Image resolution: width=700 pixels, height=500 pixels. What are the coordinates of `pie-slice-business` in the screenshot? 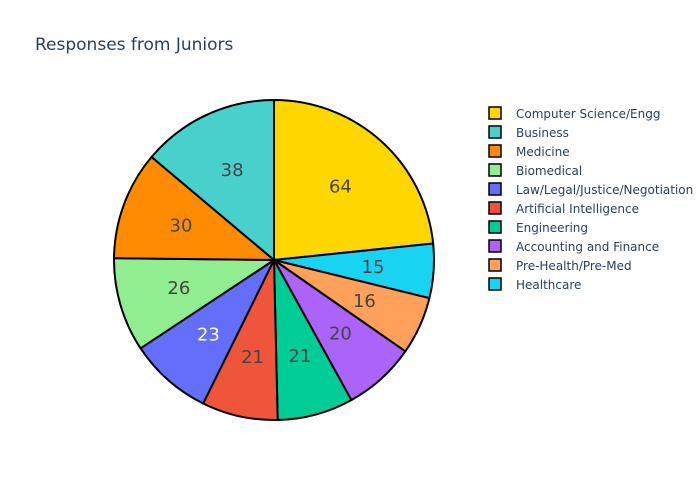 It's located at (212, 180).